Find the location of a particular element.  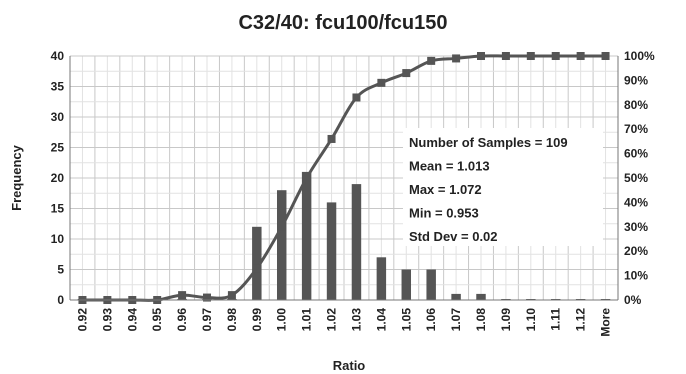

stats-line: Max = 1.072 is located at coordinates (445, 189).